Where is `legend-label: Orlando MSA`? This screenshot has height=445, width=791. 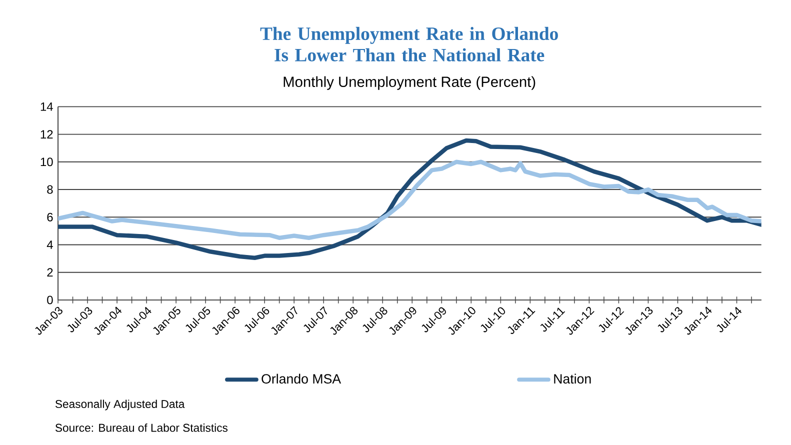
legend-label: Orlando MSA is located at coordinates (302, 379).